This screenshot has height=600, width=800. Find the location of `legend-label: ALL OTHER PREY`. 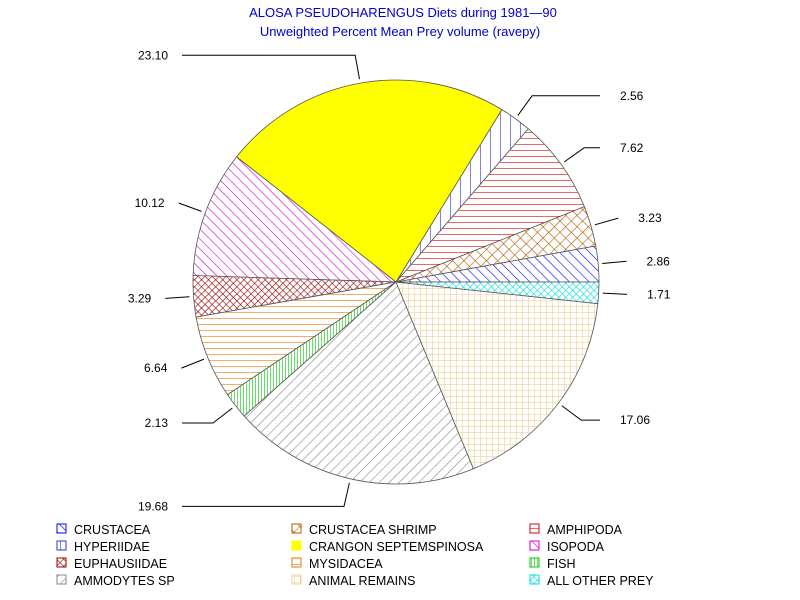

legend-label: ALL OTHER PREY is located at coordinates (600, 581).